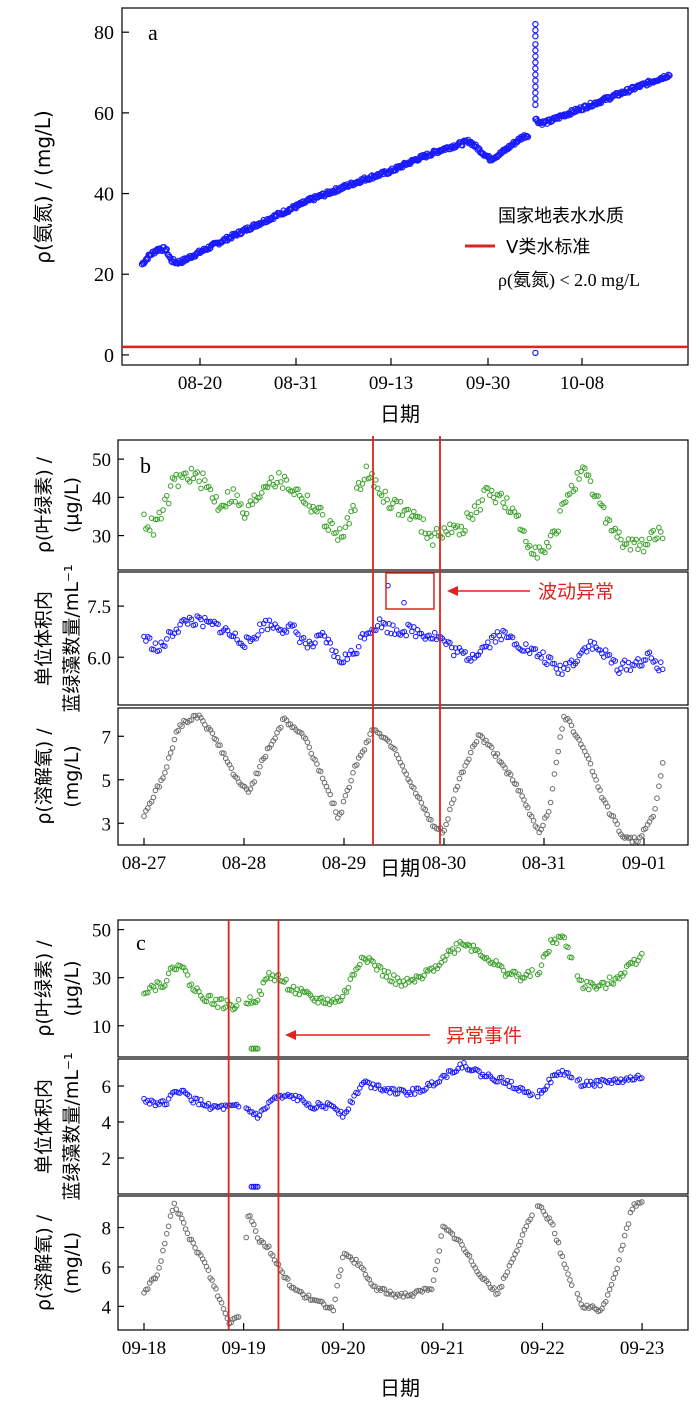 The width and height of the screenshot is (700, 1409). What do you see at coordinates (101, 1027) in the screenshot?
I see `y-tick-label: 10` at bounding box center [101, 1027].